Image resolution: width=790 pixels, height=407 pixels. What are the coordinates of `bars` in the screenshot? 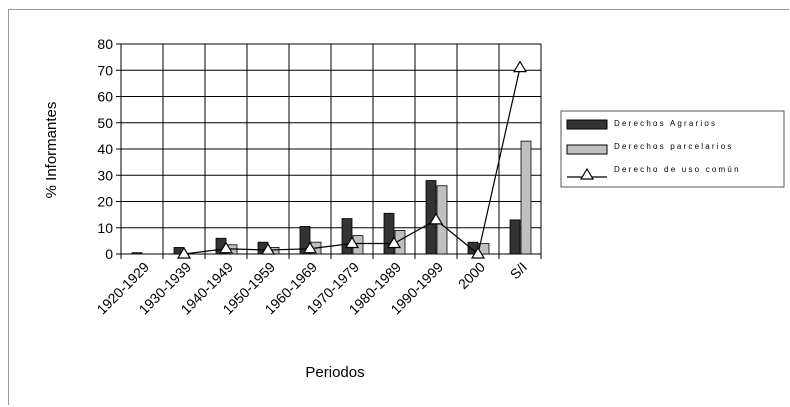 It's located at (331, 197).